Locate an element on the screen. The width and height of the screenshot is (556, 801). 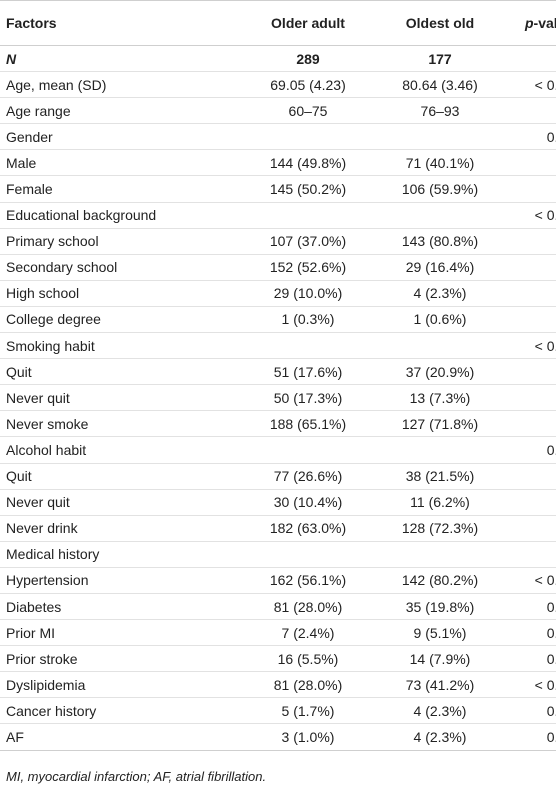
table-cell: 0.10 is located at coordinates (551, 449).